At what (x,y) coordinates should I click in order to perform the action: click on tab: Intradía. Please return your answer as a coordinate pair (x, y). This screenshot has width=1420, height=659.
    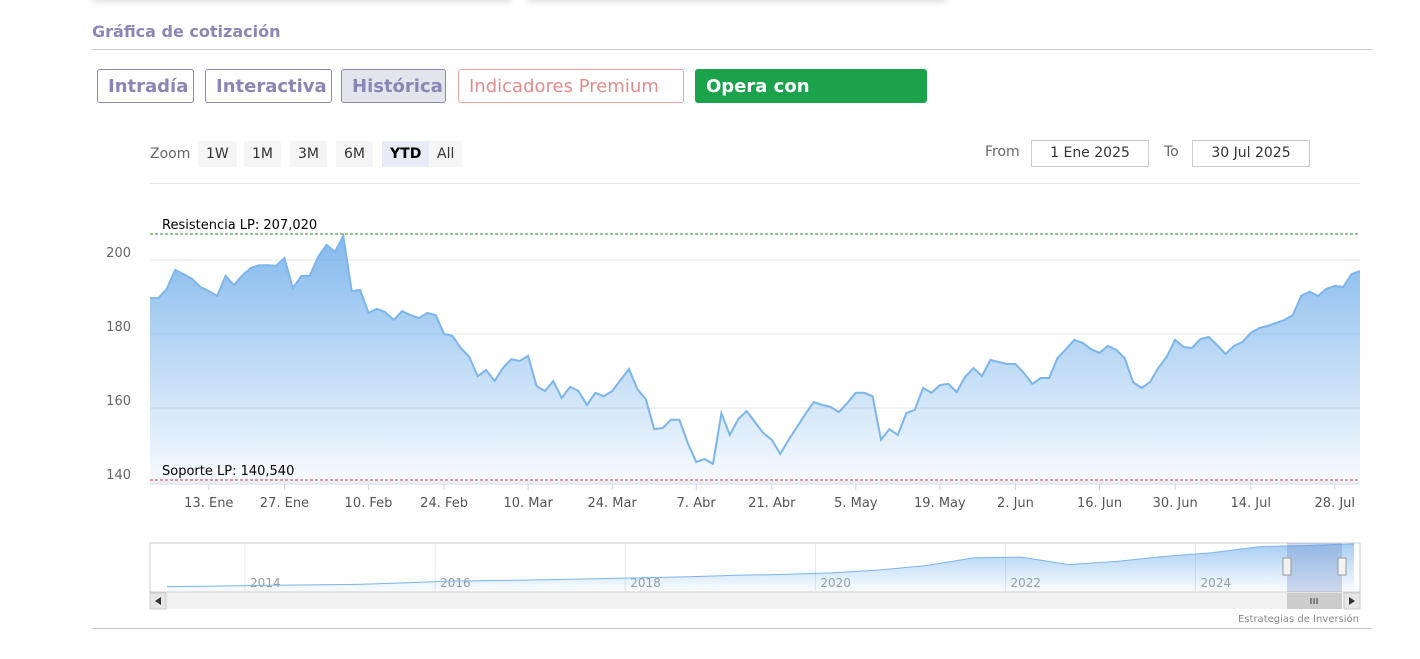
    Looking at the image, I should click on (145, 86).